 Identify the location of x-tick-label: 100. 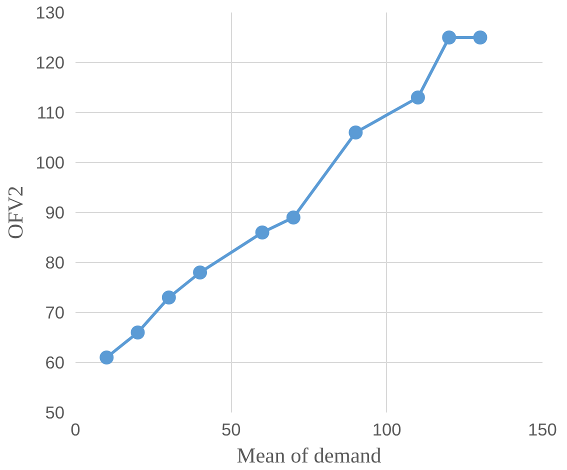
(387, 430).